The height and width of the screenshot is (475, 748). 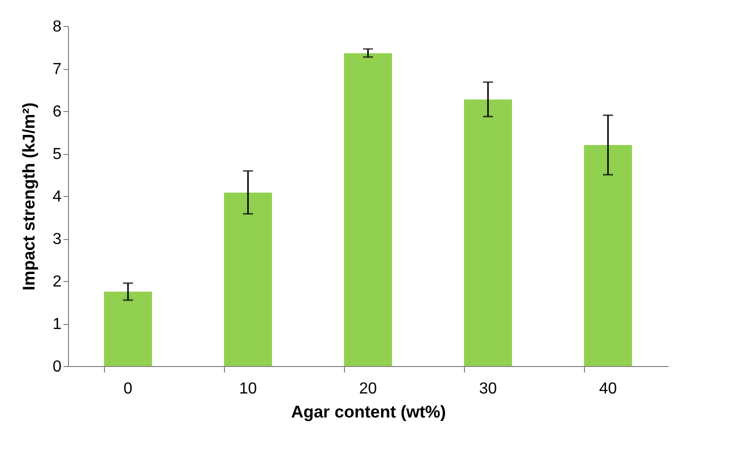 What do you see at coordinates (57, 154) in the screenshot?
I see `y-tick-label: 5` at bounding box center [57, 154].